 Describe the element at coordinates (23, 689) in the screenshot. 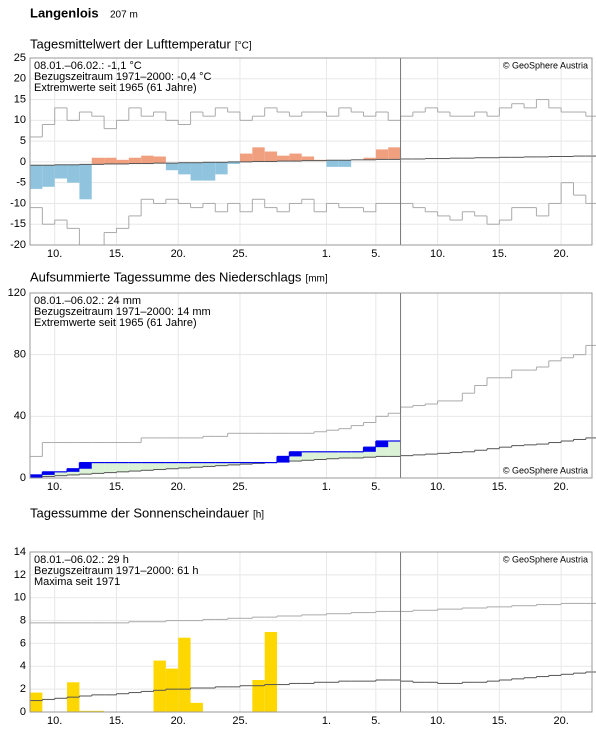

I see `y-tick-label: 2` at that location.